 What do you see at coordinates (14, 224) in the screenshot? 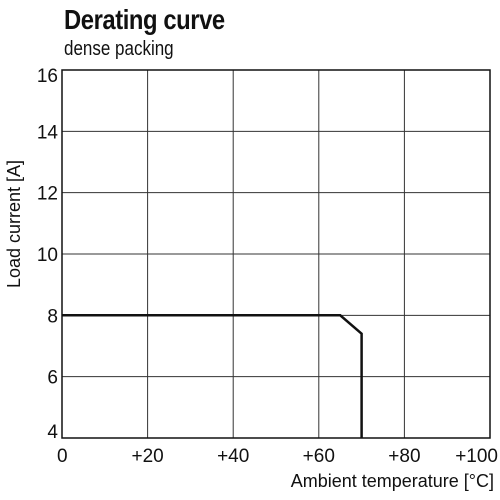
I see `y-axis-label: Load current [A]` at bounding box center [14, 224].